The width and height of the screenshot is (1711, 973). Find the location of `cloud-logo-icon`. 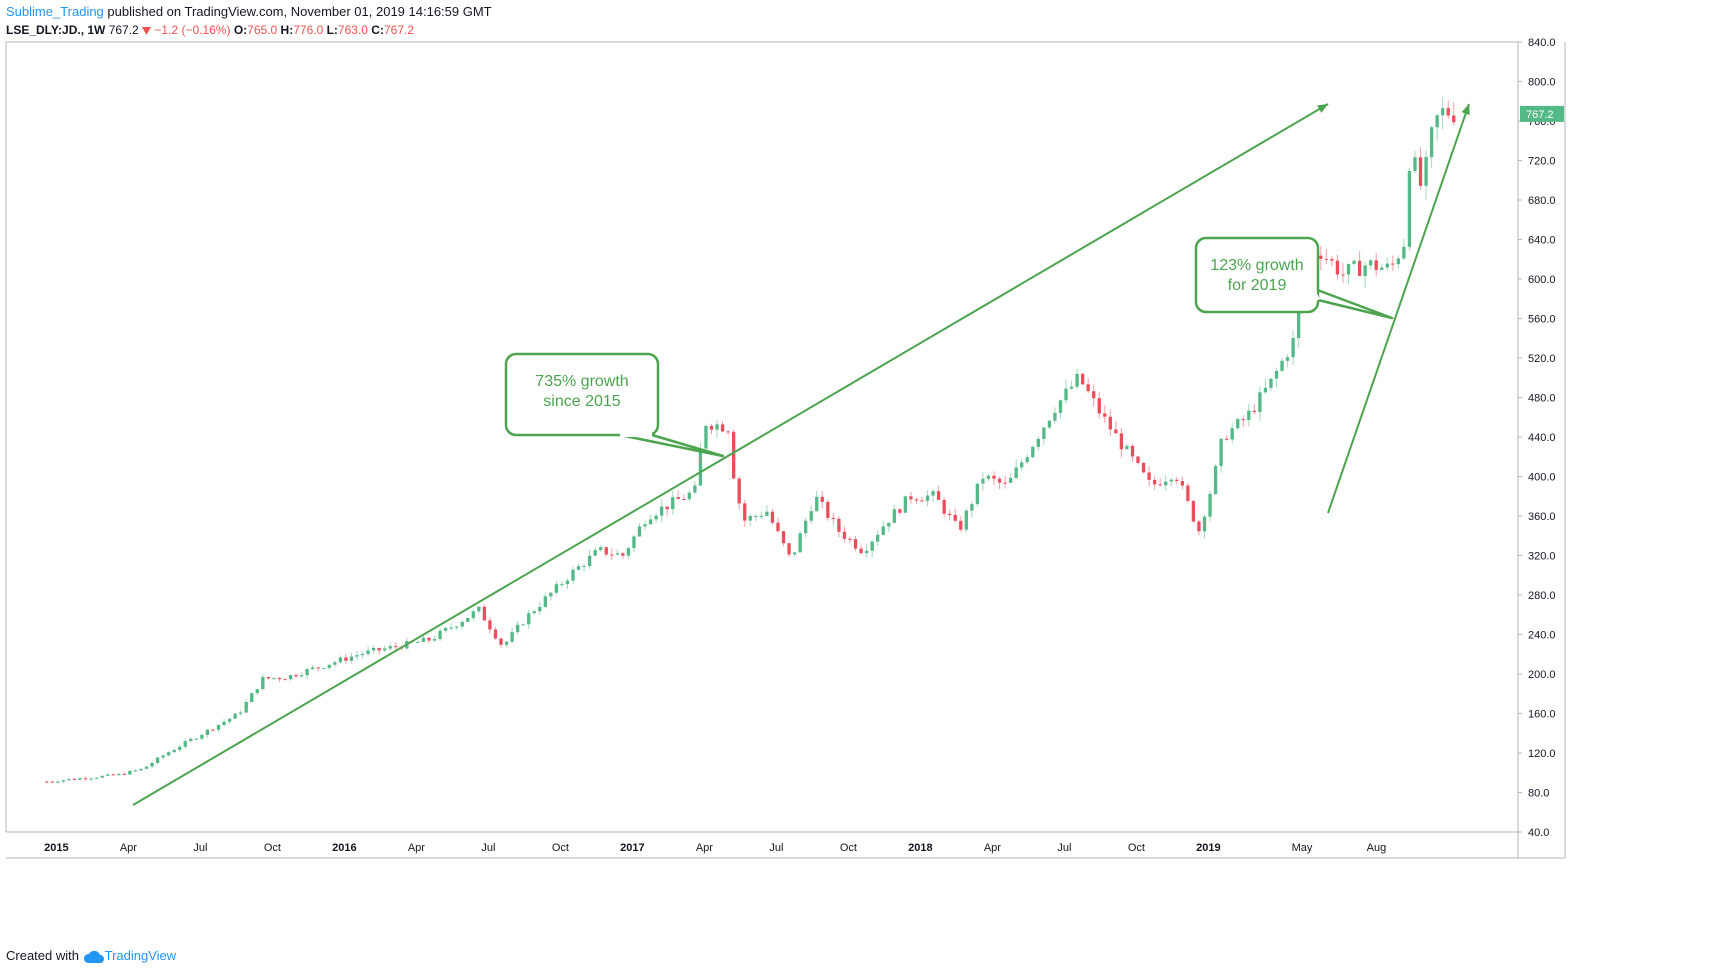

cloud-logo-icon is located at coordinates (93, 956).